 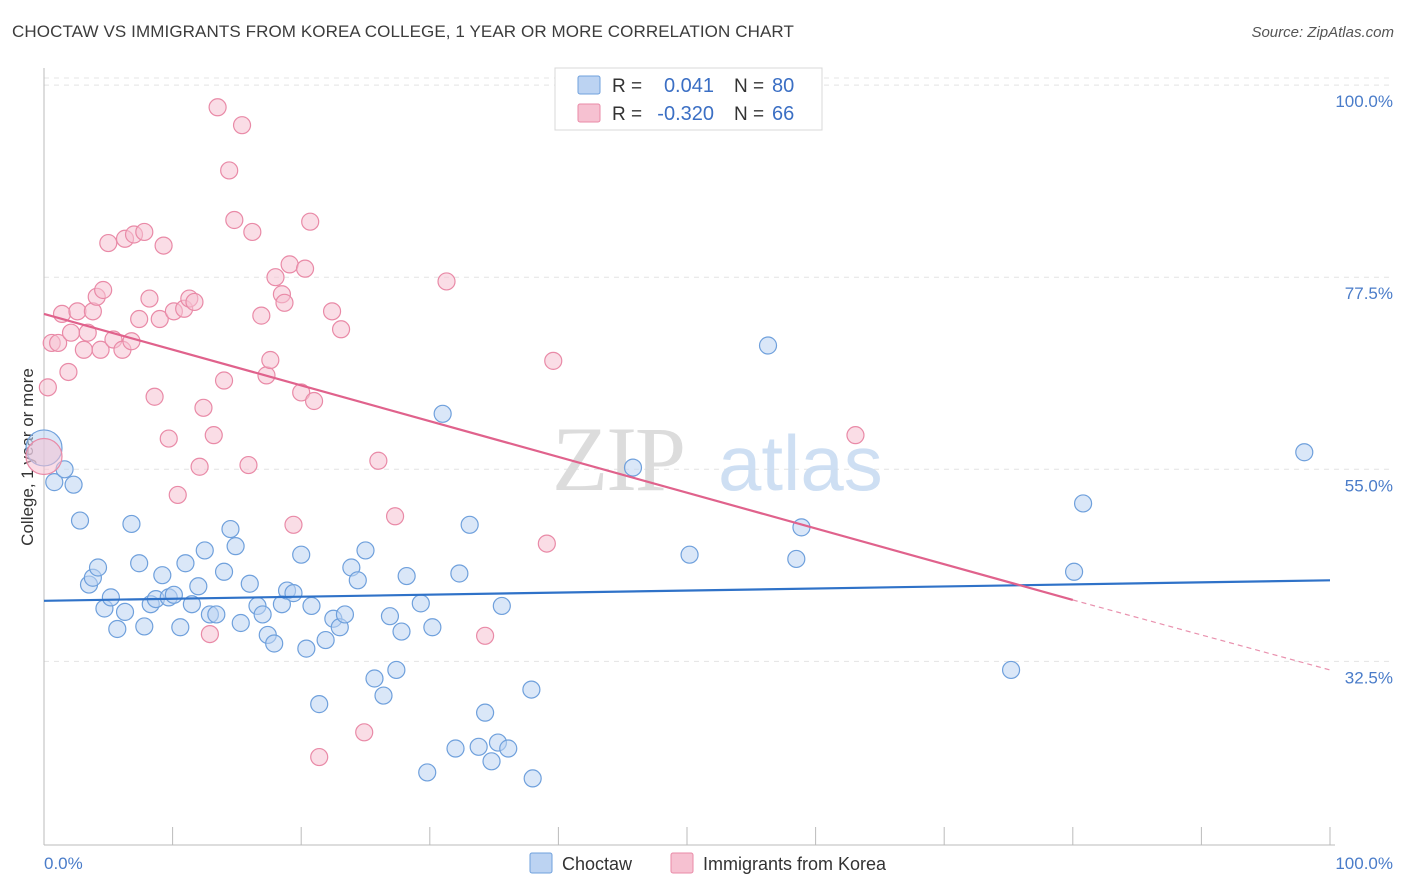 What do you see at coordinates (589, 85) in the screenshot?
I see `legend-swatch-choctaw` at bounding box center [589, 85].